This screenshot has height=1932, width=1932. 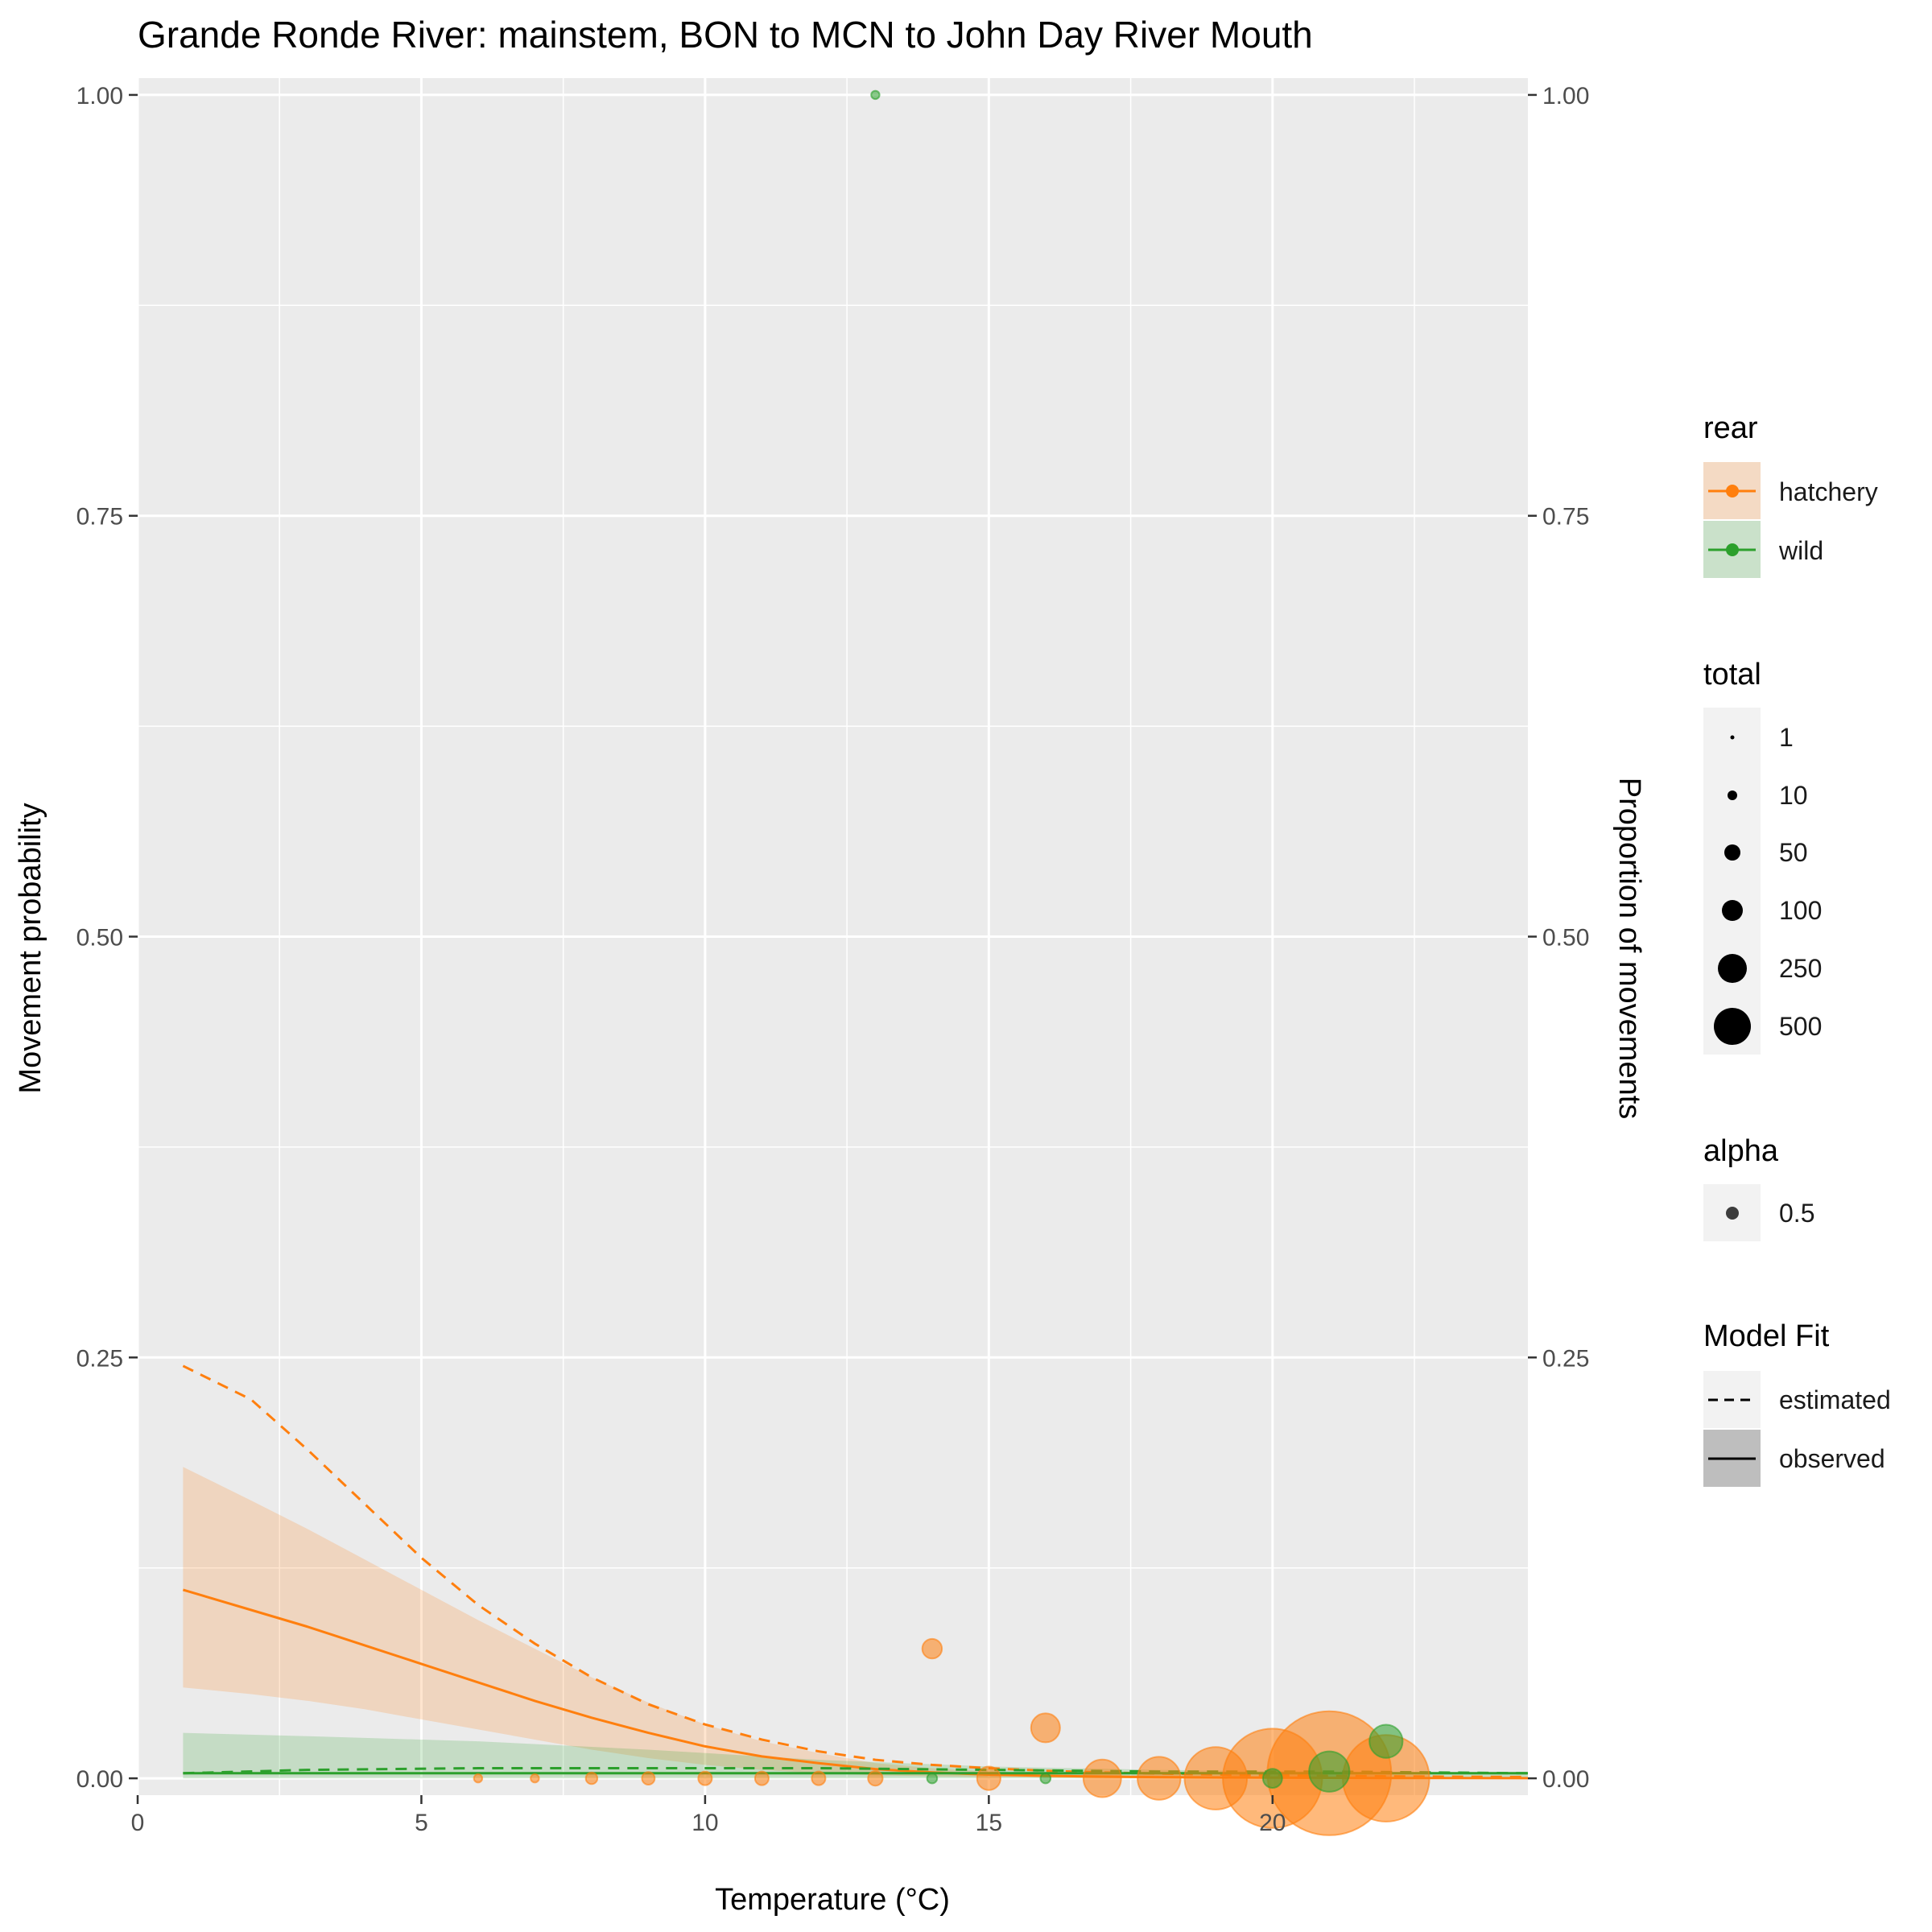 I want to click on x-tick-label: 5, so click(x=422, y=1823).